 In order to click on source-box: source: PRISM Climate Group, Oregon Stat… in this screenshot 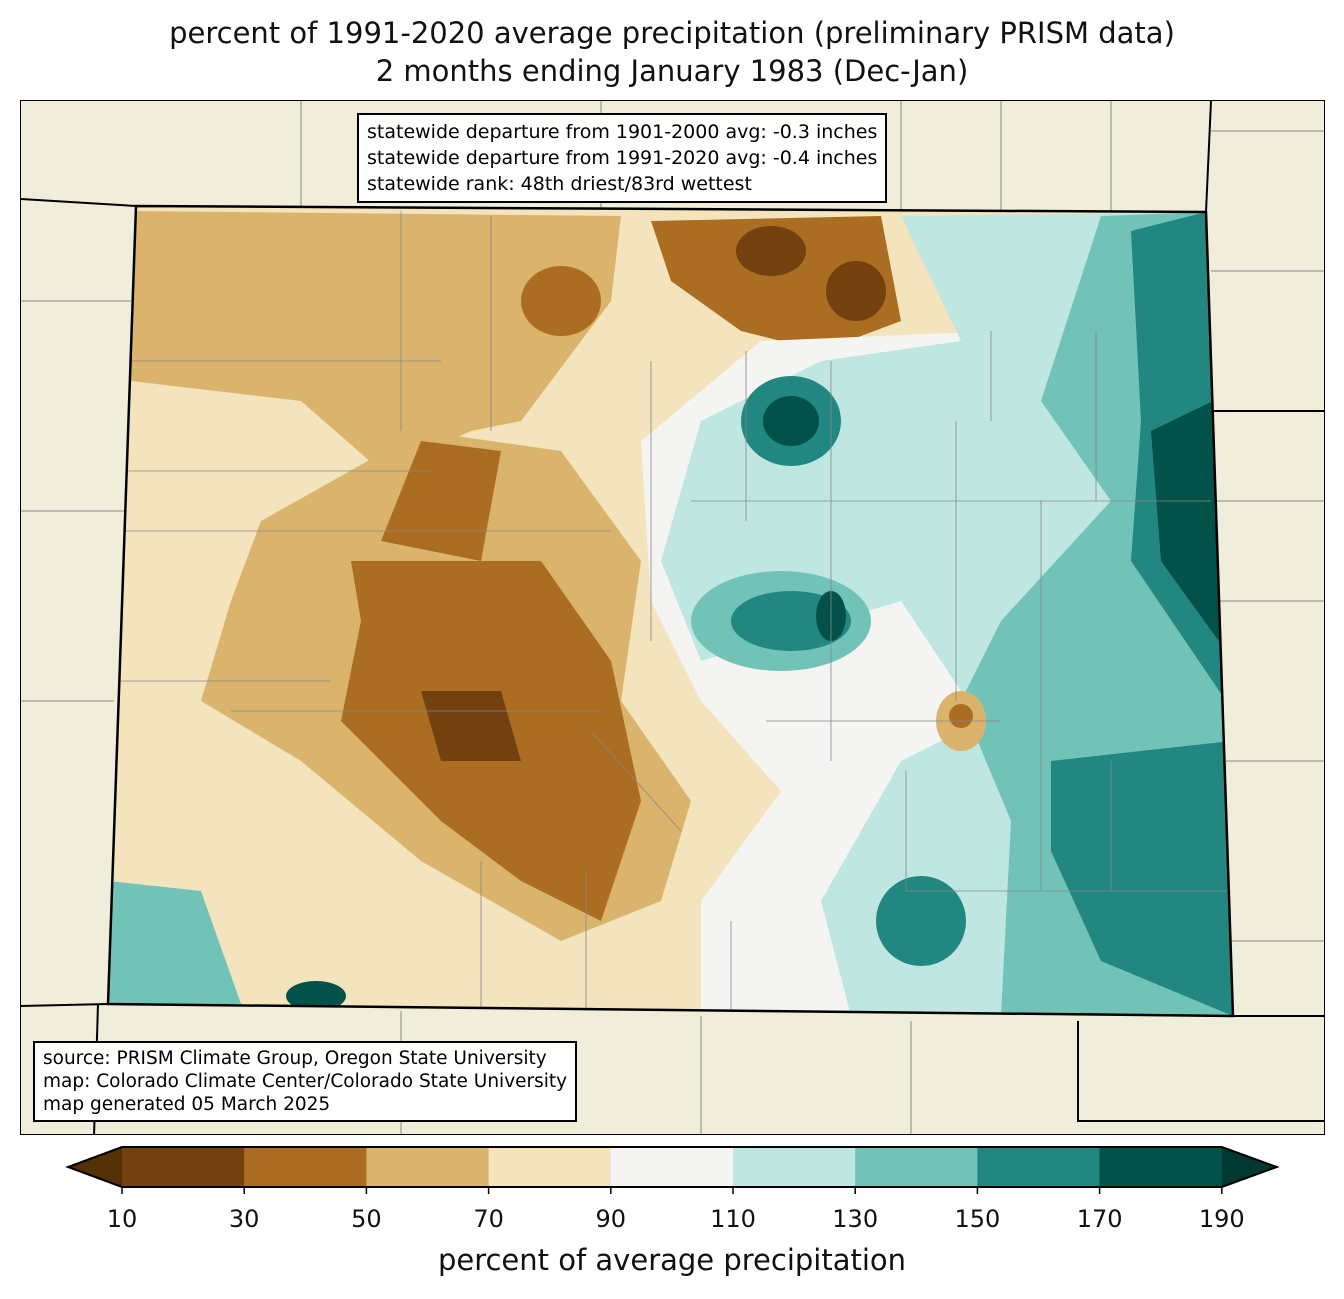, I will do `click(305, 1081)`.